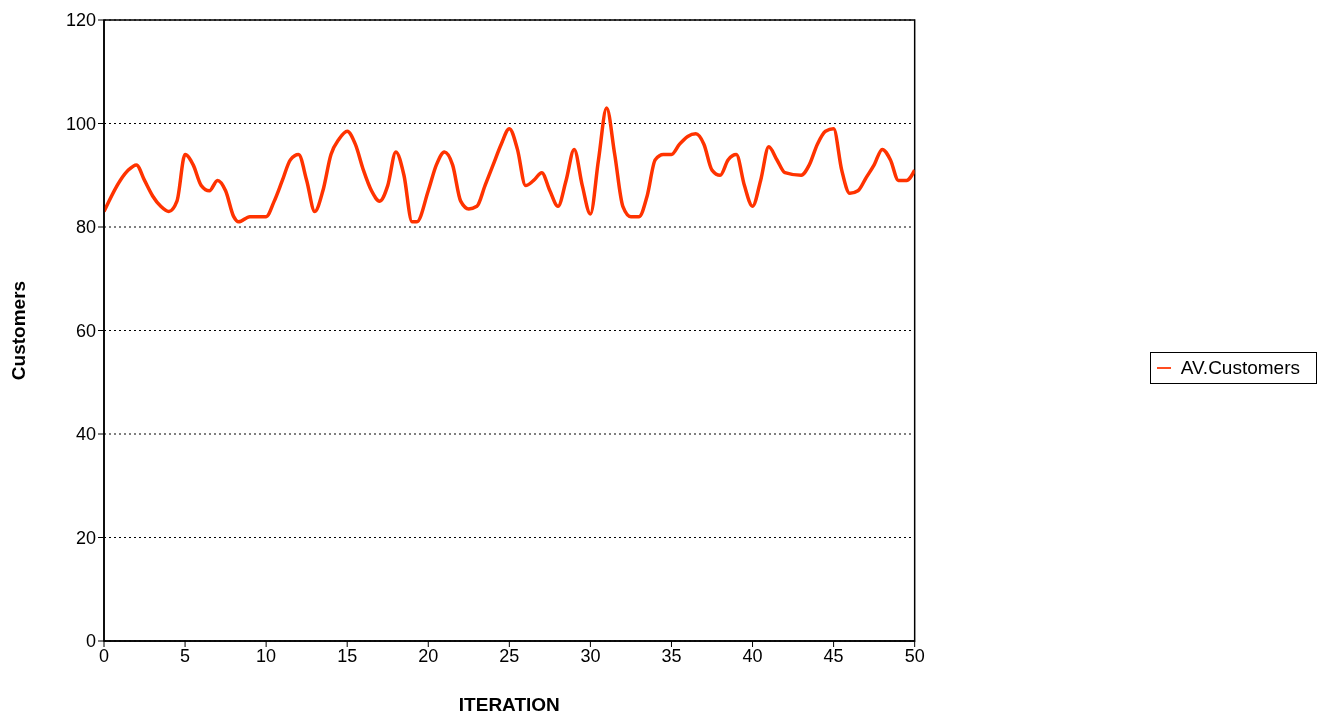 Image resolution: width=1327 pixels, height=727 pixels. Describe the element at coordinates (185, 655) in the screenshot. I see `x-tick-label: 5` at that location.